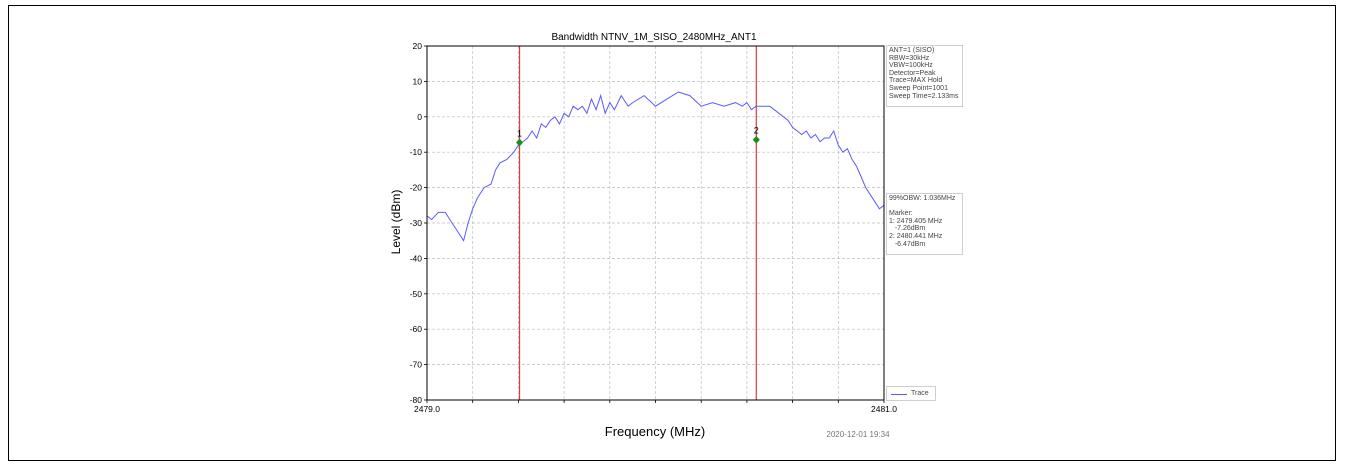 The height and width of the screenshot is (465, 1347). I want to click on x-axis-label: Frequency (MHz), so click(655, 431).